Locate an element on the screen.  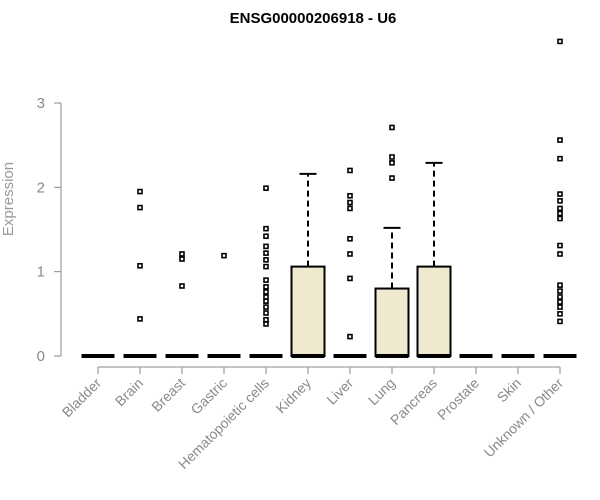
x-tick-label: Lung is located at coordinates (381, 391).